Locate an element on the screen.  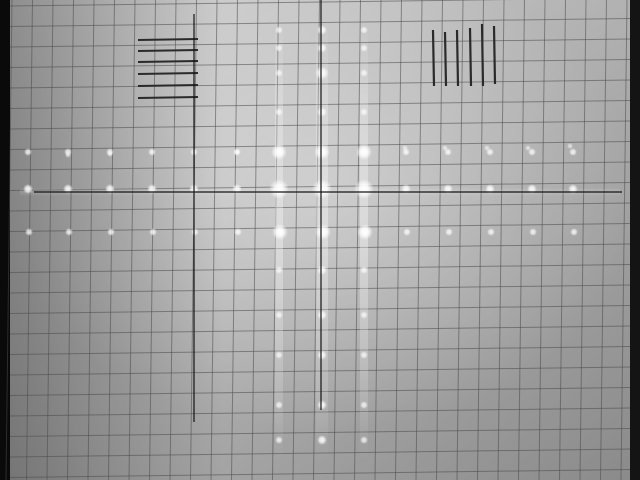
calibration-mark-horizontal is located at coordinates (168, 68).